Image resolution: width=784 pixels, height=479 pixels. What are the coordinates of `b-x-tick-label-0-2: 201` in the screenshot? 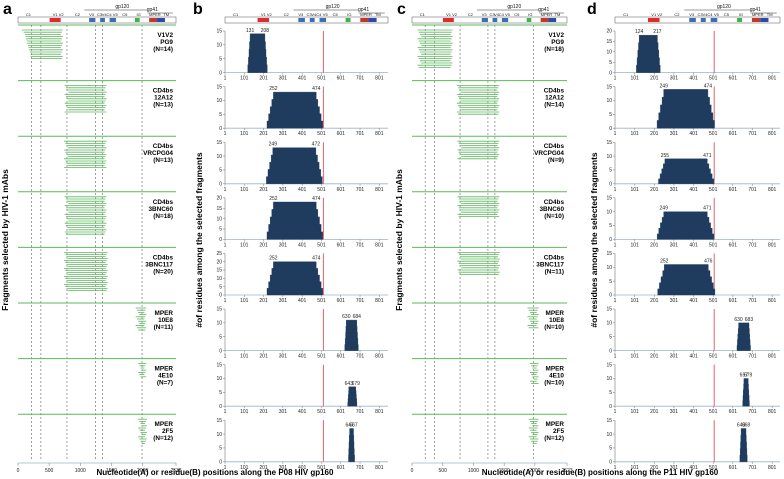 It's located at (263, 79).